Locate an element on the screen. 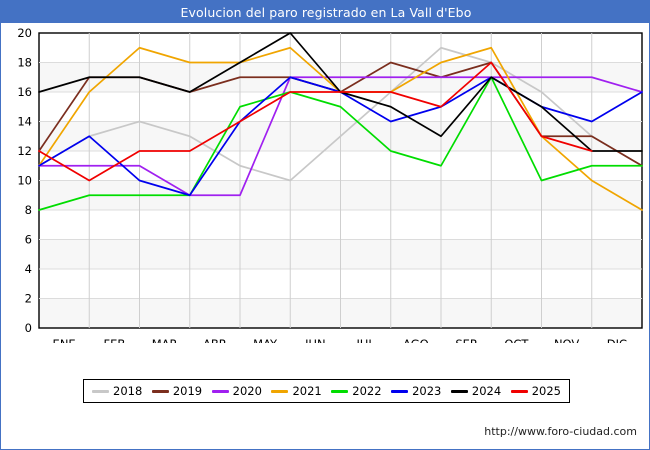 The image size is (650, 450). legend-item-2022: 2022 is located at coordinates (356, 391).